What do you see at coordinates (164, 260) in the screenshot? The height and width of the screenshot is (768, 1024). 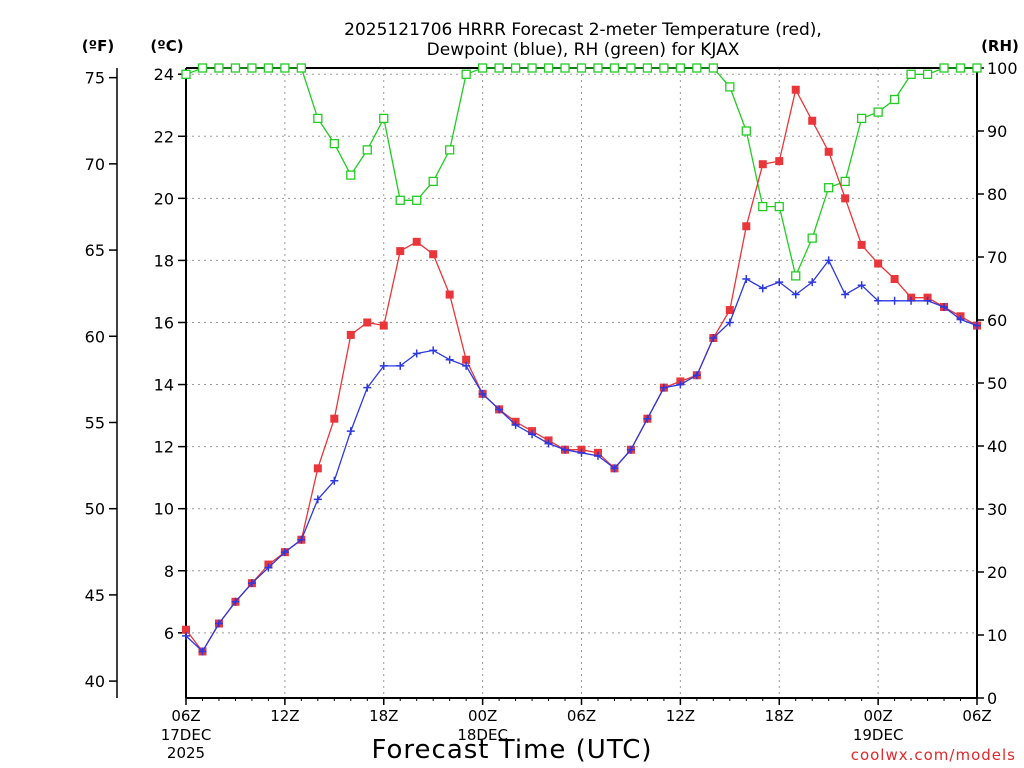 I see `celsius-tick-label: 18` at bounding box center [164, 260].